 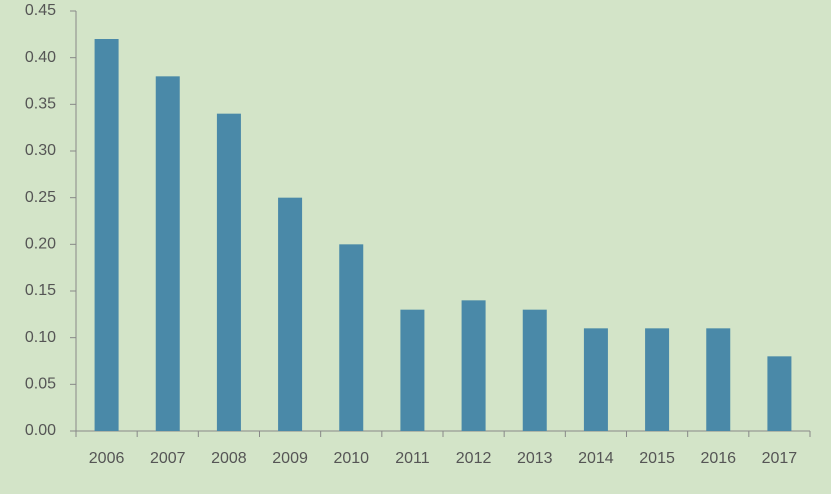 I want to click on x-tick-label: 2012, so click(x=474, y=458).